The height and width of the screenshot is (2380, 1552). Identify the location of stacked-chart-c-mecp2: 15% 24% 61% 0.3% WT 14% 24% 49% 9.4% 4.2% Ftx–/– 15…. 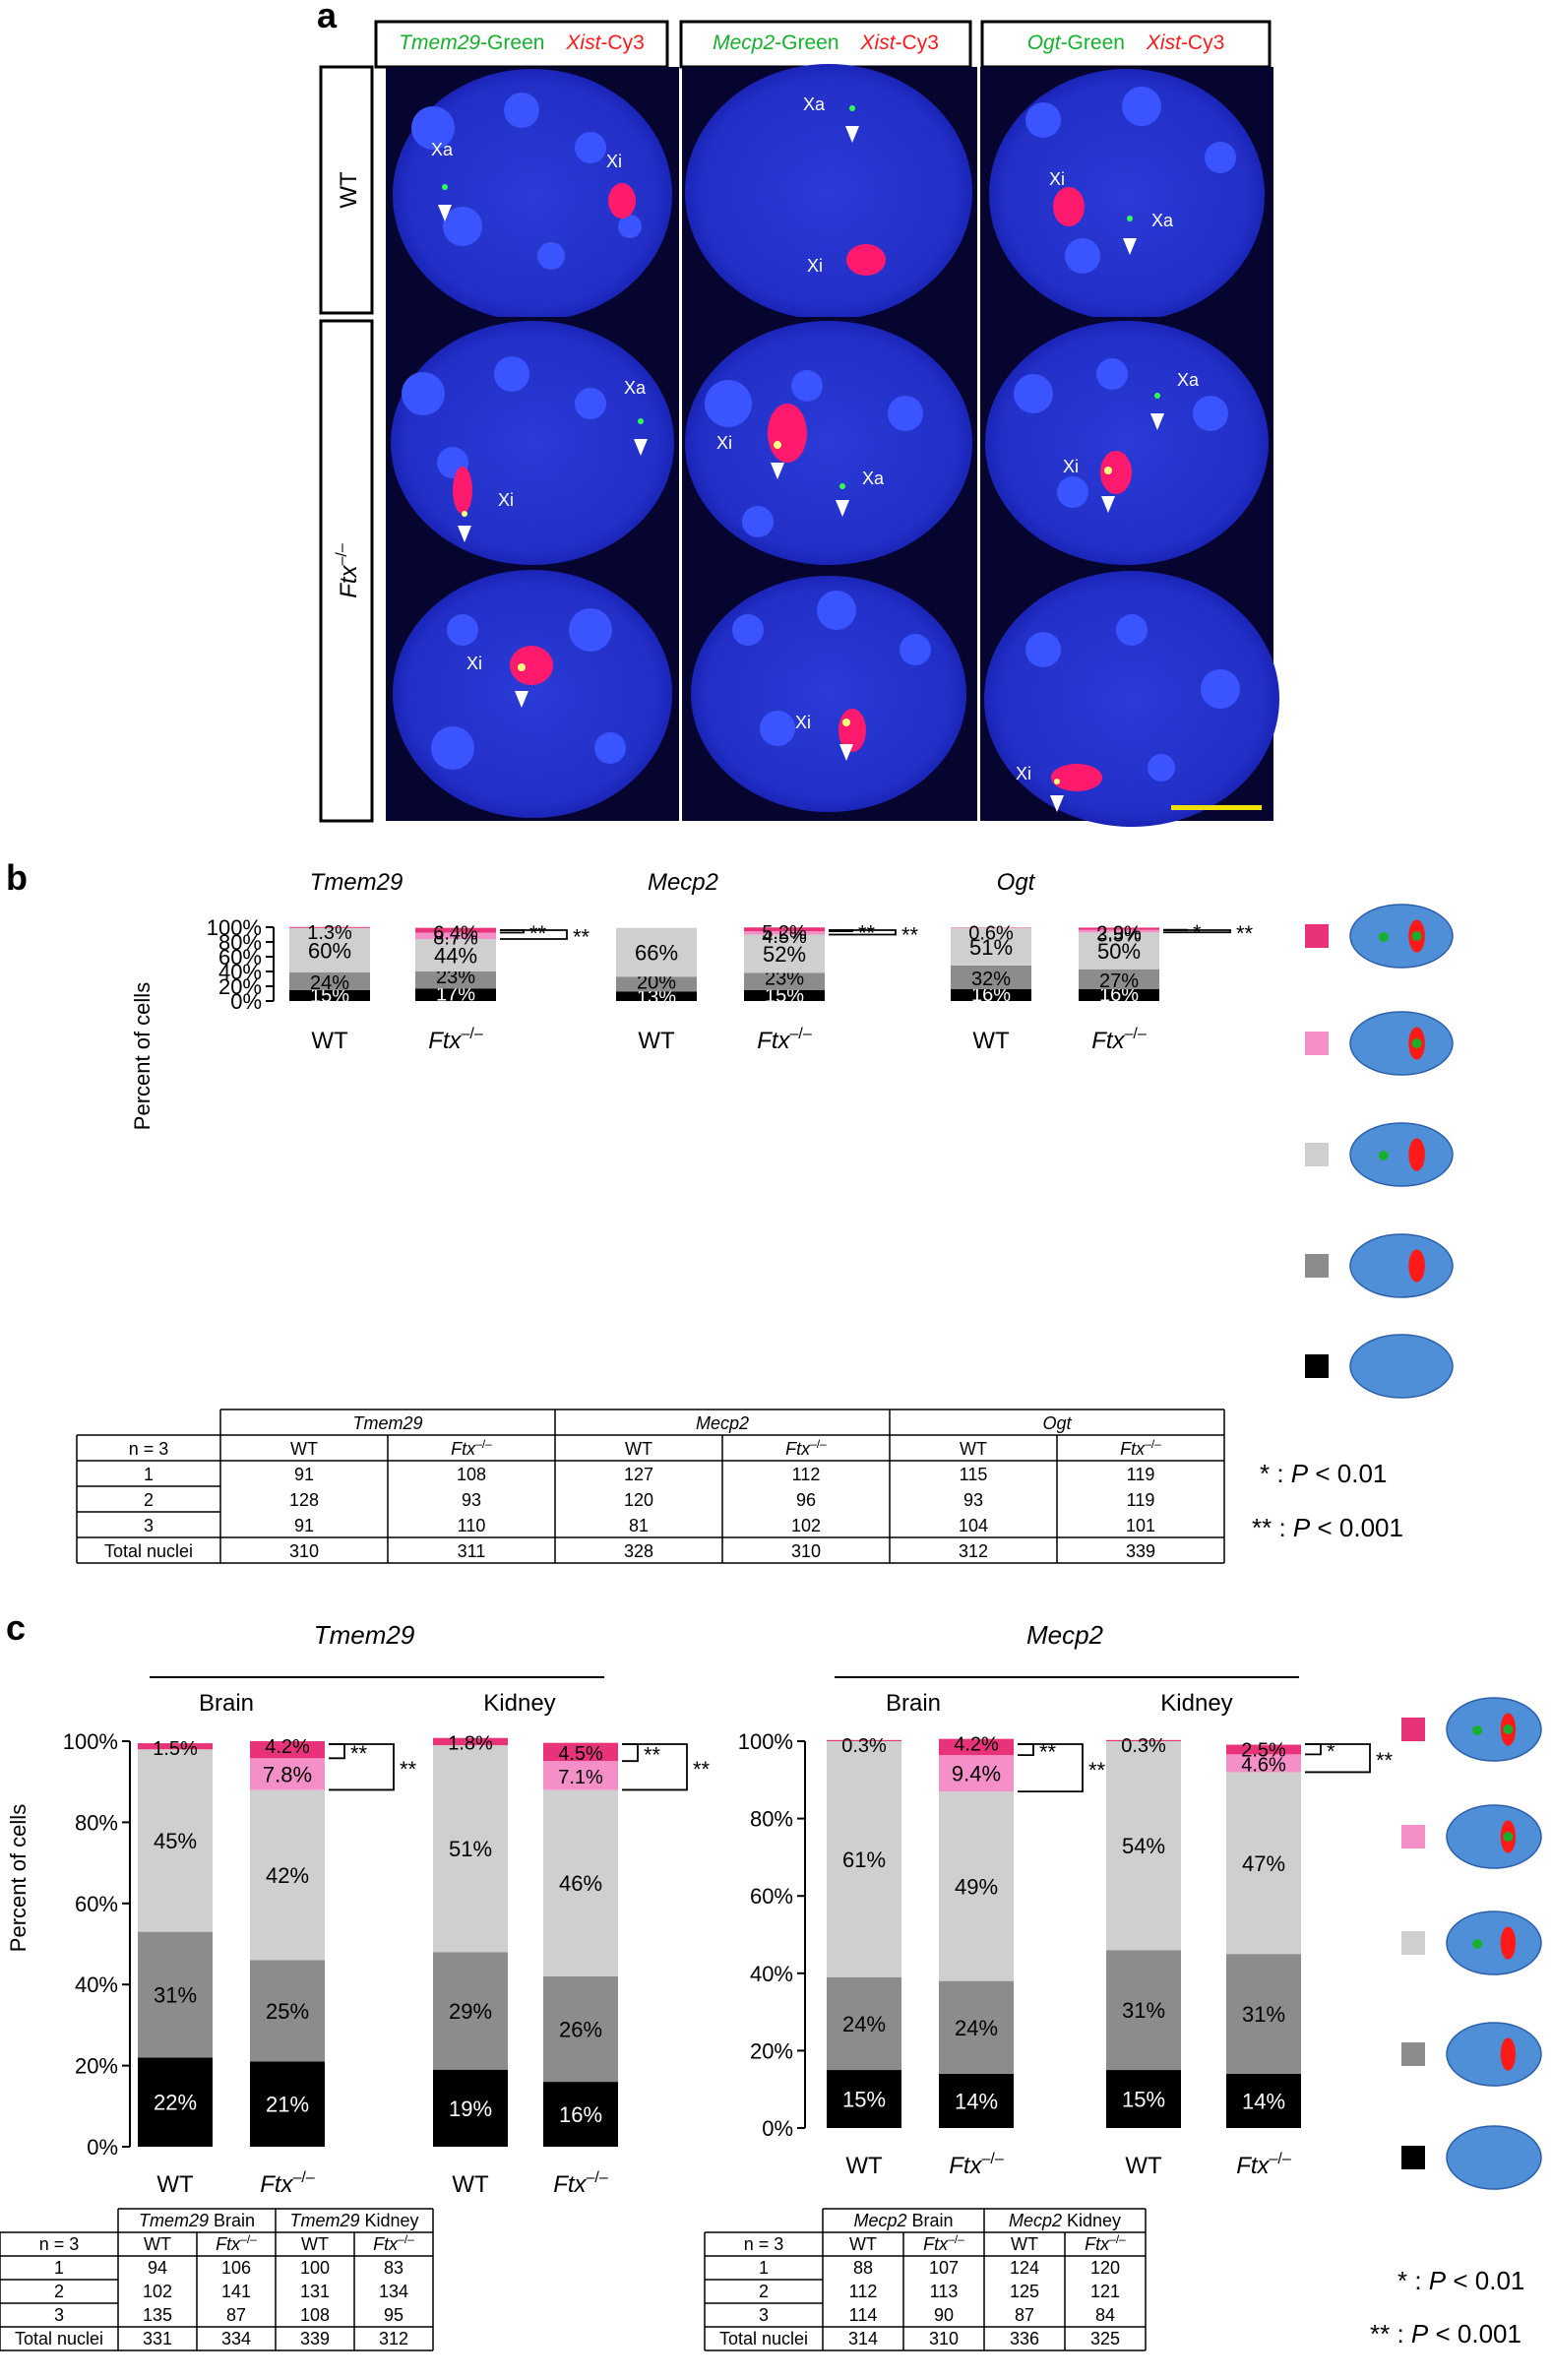
(1110, 1956).